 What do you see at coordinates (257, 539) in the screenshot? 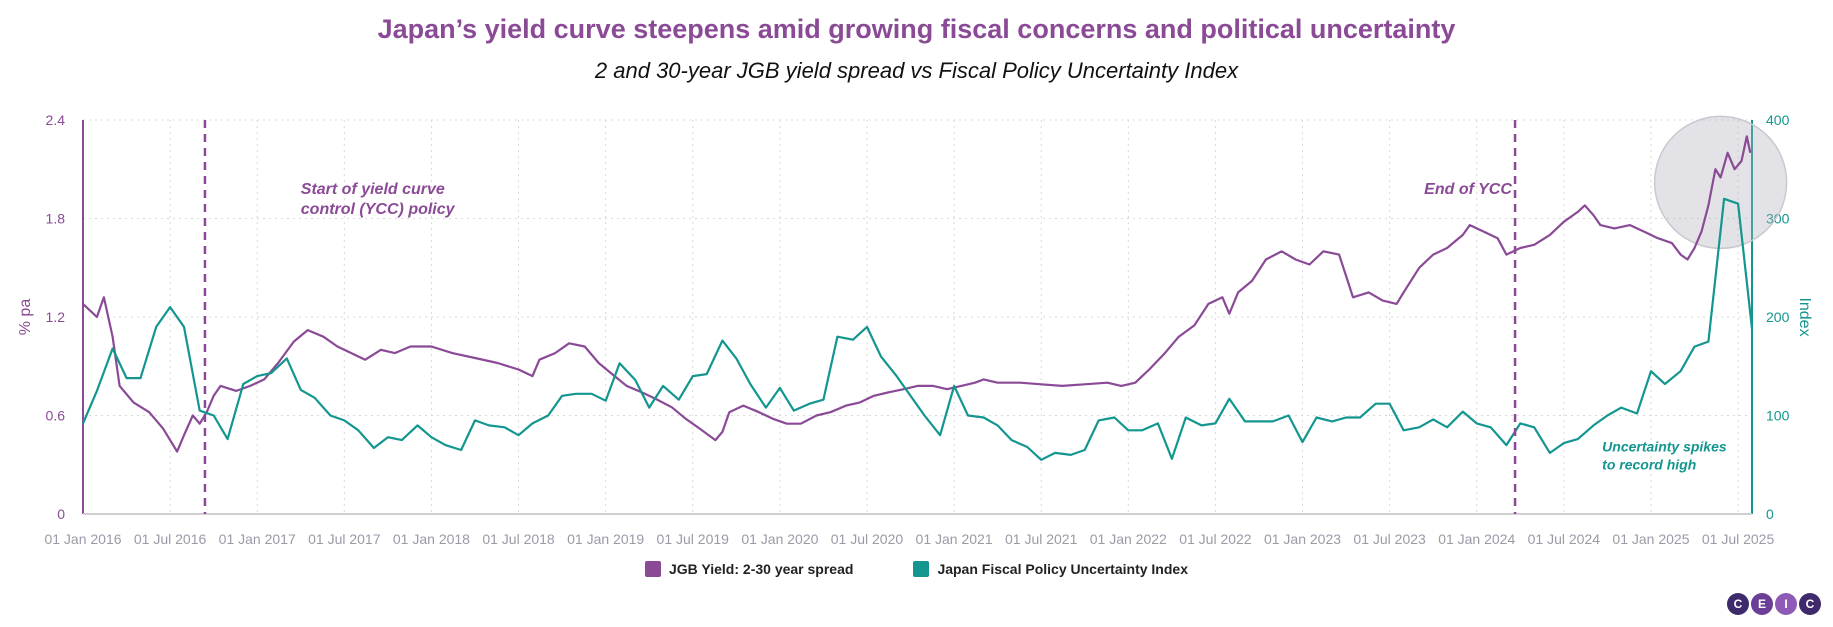
I see `x-tick-label: 01 Jan 2017` at bounding box center [257, 539].